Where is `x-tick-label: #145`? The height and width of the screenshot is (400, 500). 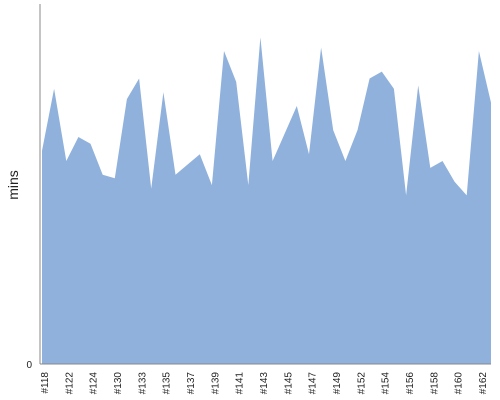 x-tick-label: #145 is located at coordinates (288, 383).